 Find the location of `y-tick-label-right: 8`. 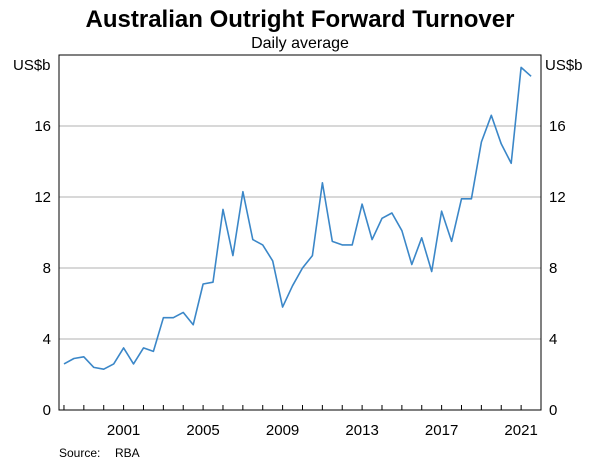

y-tick-label-right: 8 is located at coordinates (553, 268).